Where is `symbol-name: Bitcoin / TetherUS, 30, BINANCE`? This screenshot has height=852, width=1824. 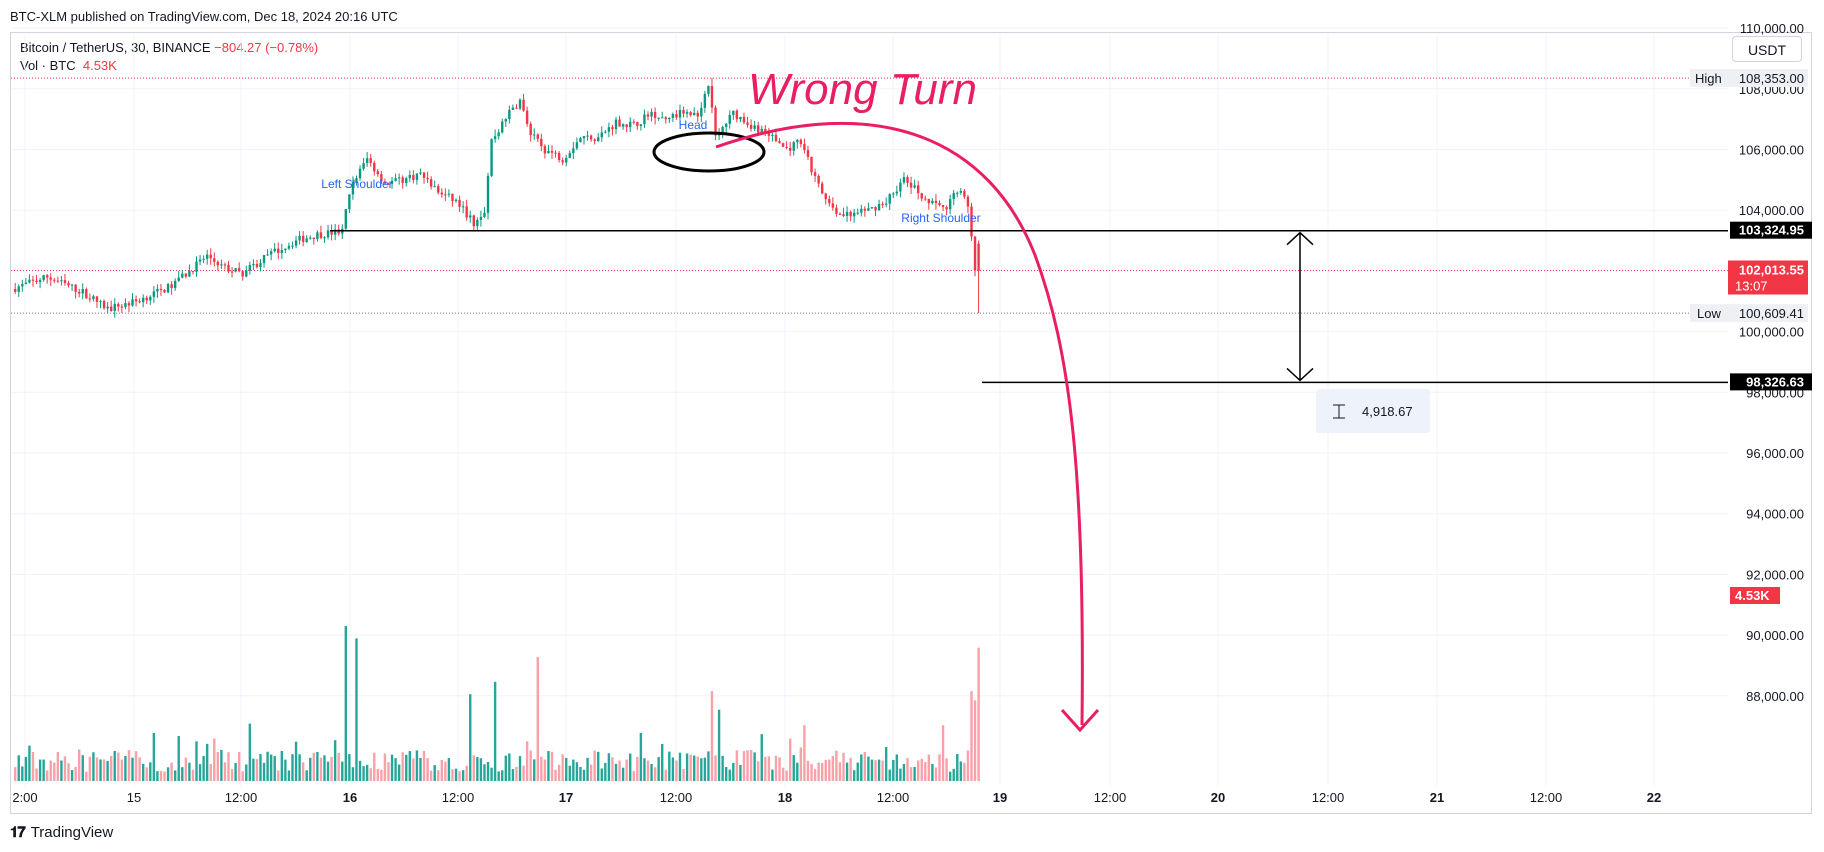
symbol-name: Bitcoin / TetherUS, 30, BINANCE is located at coordinates (115, 47).